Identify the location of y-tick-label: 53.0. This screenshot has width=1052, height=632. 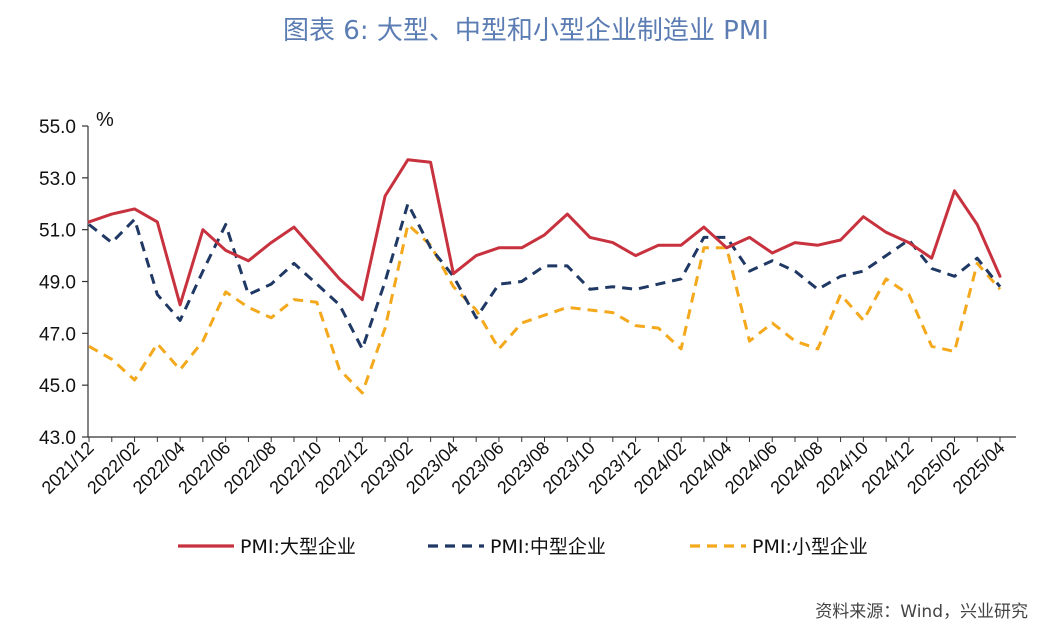
(57, 179).